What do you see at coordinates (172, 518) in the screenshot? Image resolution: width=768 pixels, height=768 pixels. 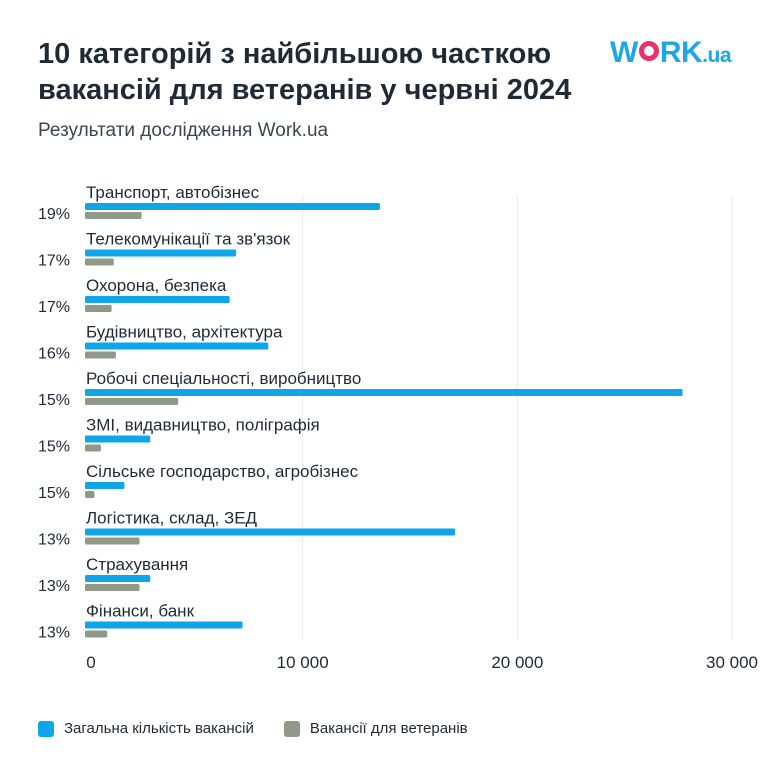 I see `category-label: Логістика, склад, ЗЕД` at bounding box center [172, 518].